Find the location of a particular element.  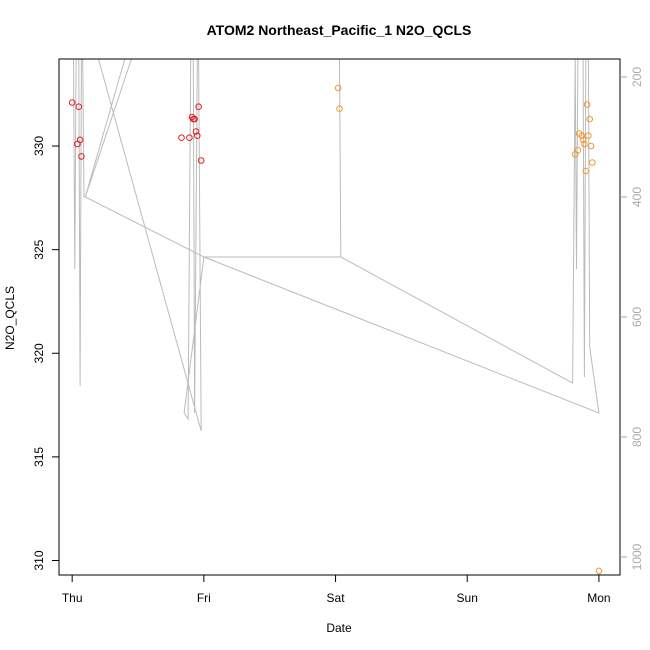

x-axis: Thu Fri Sat Sun Mon is located at coordinates (336, 589).